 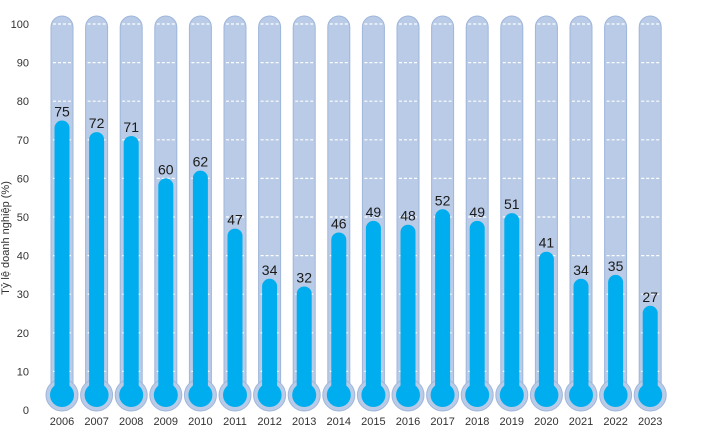 What do you see at coordinates (20, 25) in the screenshot?
I see `y-tick-label: 100` at bounding box center [20, 25].